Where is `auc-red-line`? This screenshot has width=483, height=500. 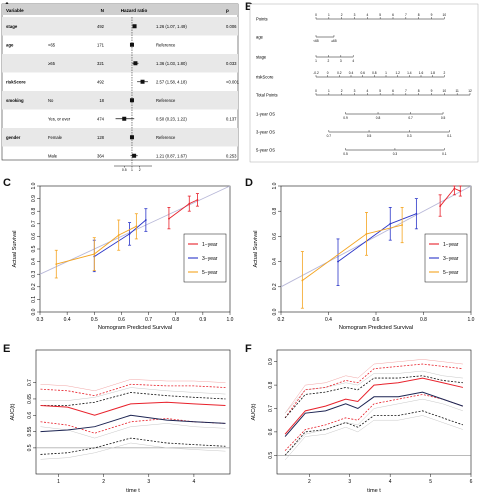 auc-red-line is located at coordinates (374, 406).